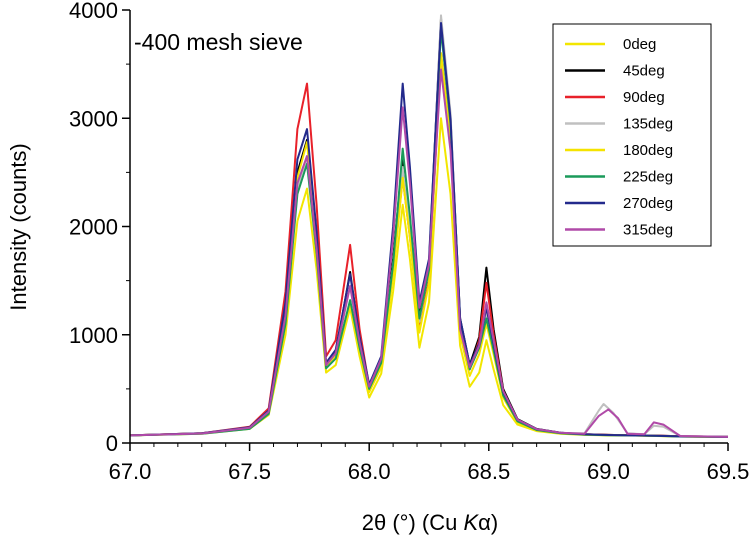 Image resolution: width=756 pixels, height=558 pixels. I want to click on legend-label-270deg: 270deg, so click(648, 203).